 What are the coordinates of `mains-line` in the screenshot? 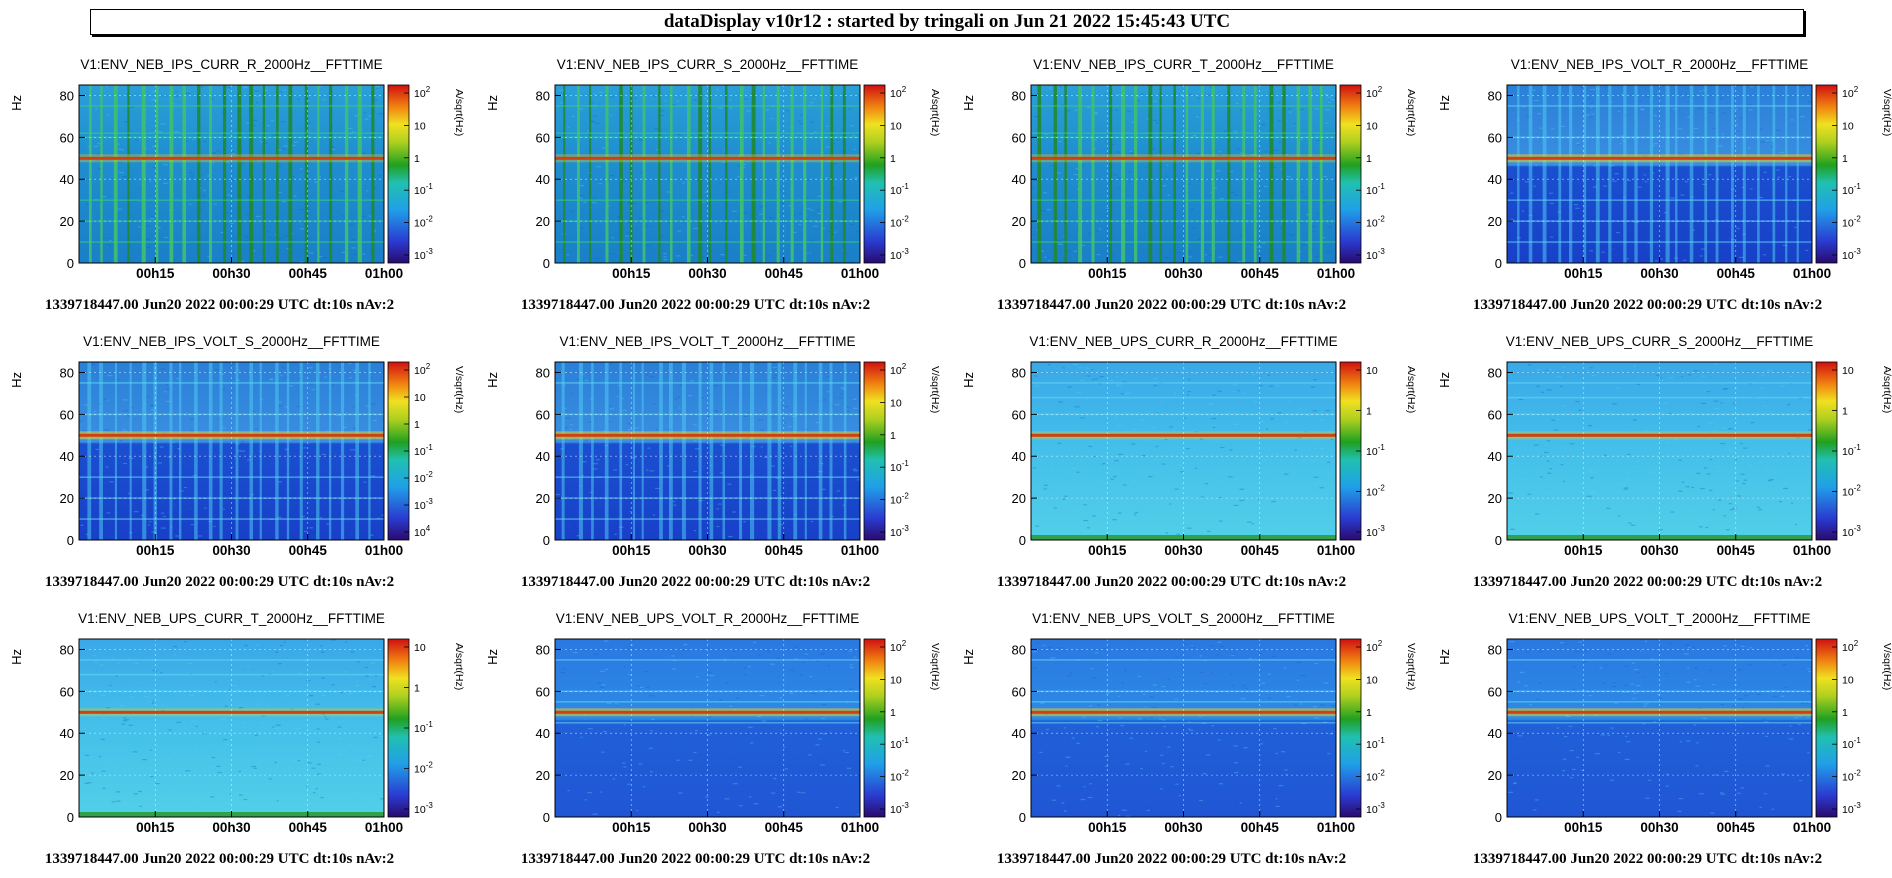 It's located at (1659, 435).